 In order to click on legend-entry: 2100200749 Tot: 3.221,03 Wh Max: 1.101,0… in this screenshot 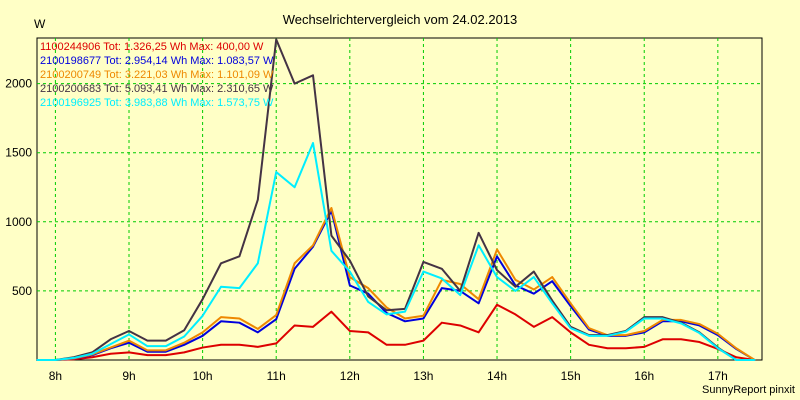, I will do `click(157, 75)`.